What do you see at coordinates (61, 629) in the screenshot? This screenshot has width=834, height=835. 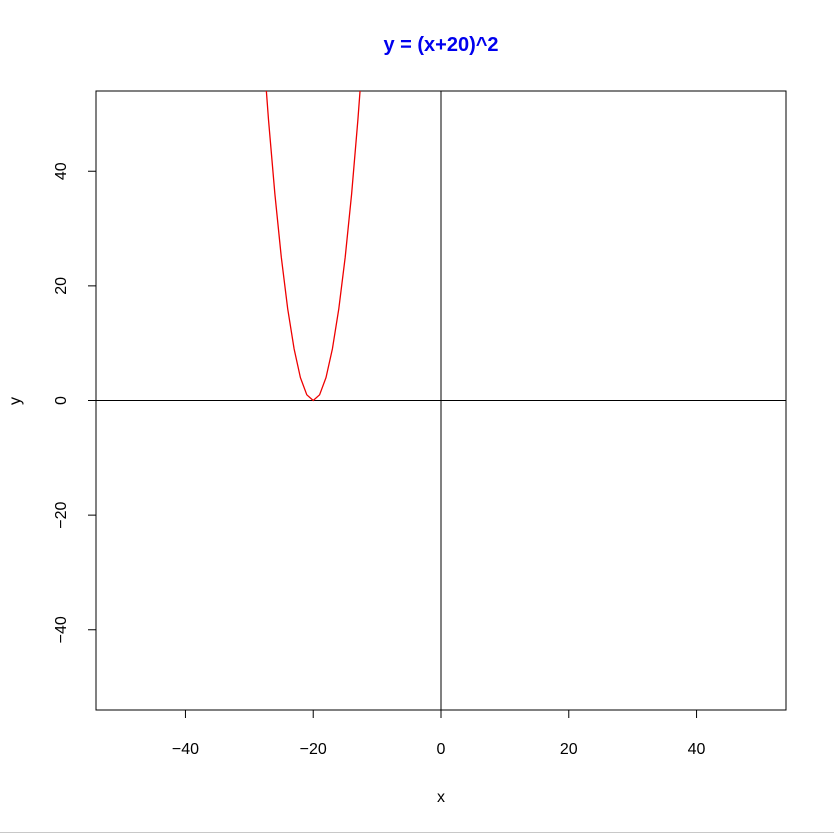 I see `y-tick-label: −40` at bounding box center [61, 629].